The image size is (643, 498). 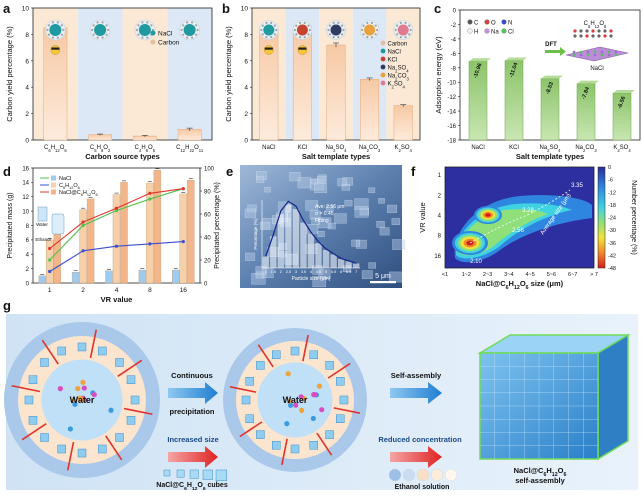 What do you see at coordinates (65, 179) in the screenshot?
I see `legend-label: NaCl` at bounding box center [65, 179].